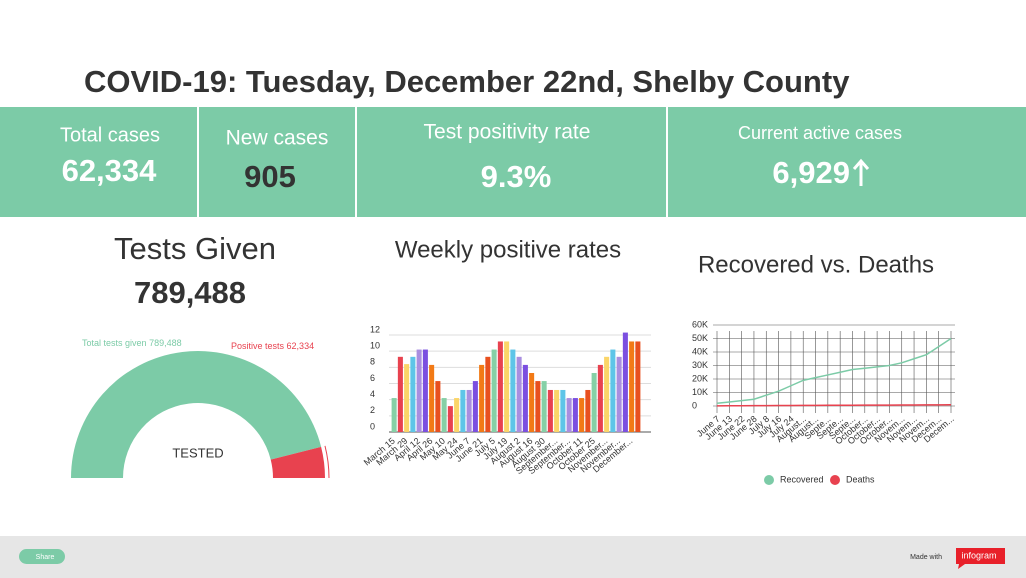  Describe the element at coordinates (508, 249) in the screenshot. I see `chart-title: Weekly positive rates` at that location.